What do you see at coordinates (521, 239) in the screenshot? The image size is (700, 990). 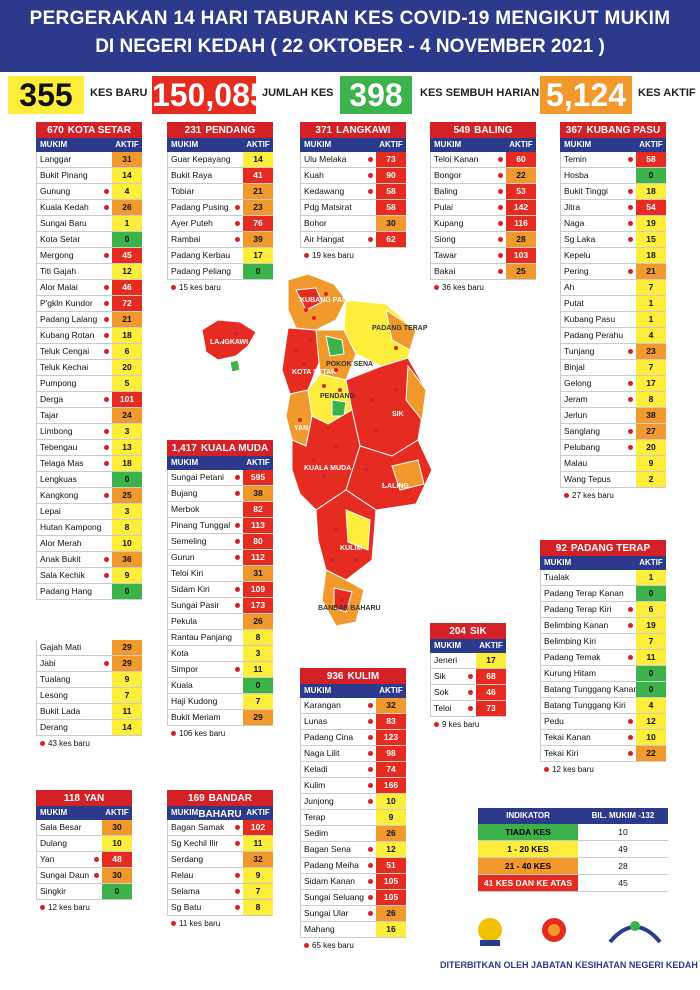 I see `active-count: 28` at bounding box center [521, 239].